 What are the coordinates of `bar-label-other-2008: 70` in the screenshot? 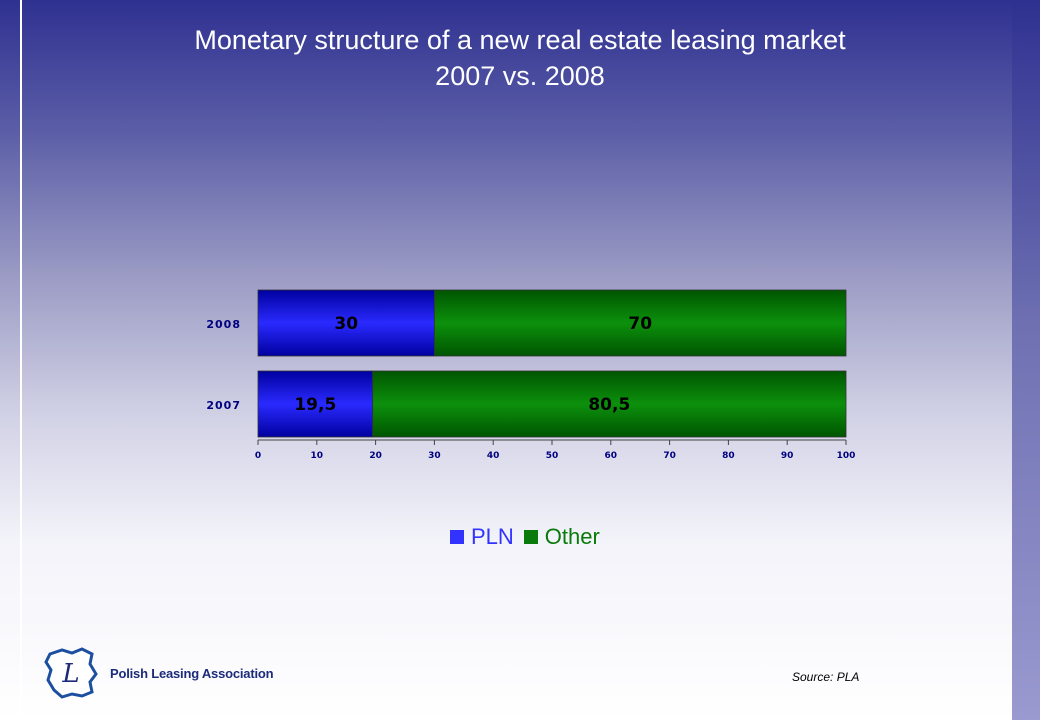 It's located at (640, 324).